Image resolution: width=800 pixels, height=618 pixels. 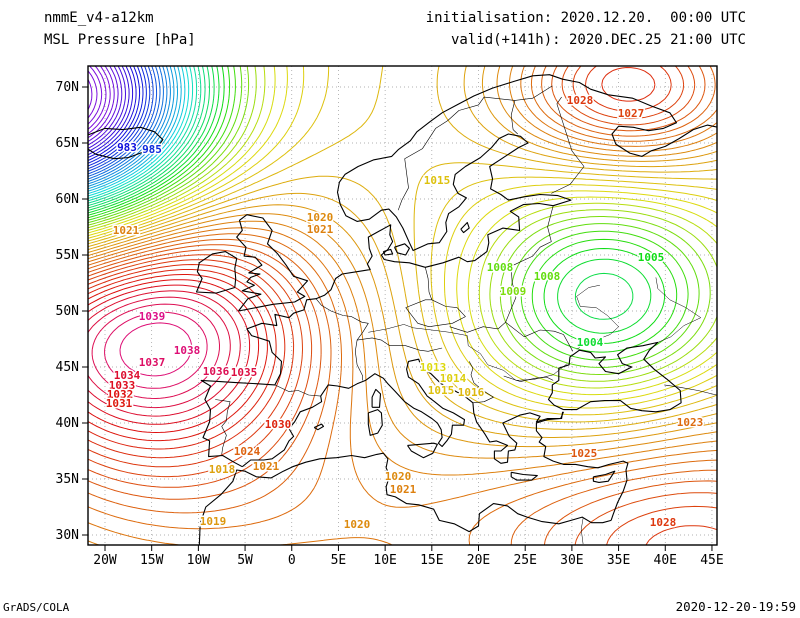 What do you see at coordinates (690, 422) in the screenshot?
I see `contour-label: 1023` at bounding box center [690, 422].